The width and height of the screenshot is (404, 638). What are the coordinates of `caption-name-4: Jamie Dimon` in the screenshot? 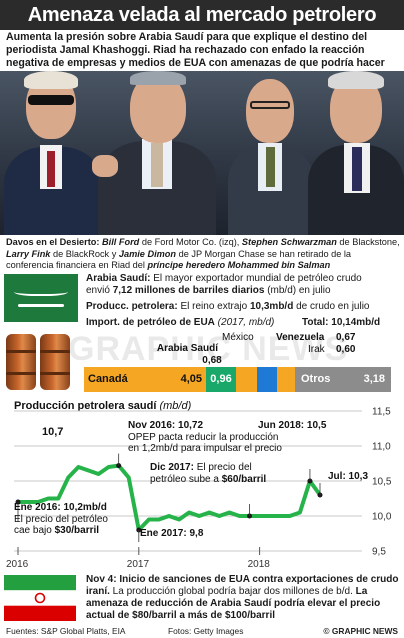 It's located at (147, 253).